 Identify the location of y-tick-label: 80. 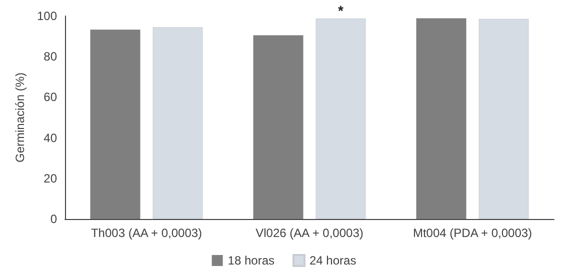
(51, 57).